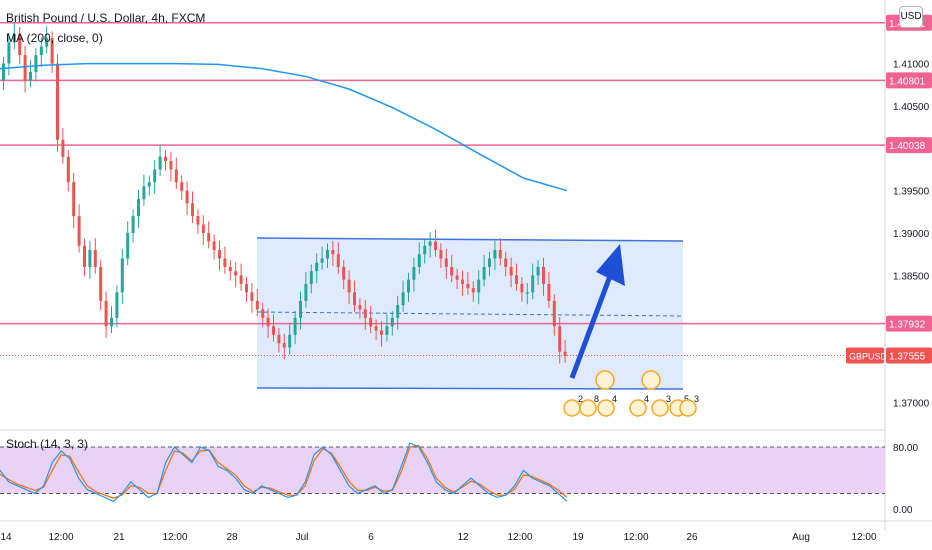  What do you see at coordinates (592, 323) in the screenshot?
I see `projection-arrow` at bounding box center [592, 323].